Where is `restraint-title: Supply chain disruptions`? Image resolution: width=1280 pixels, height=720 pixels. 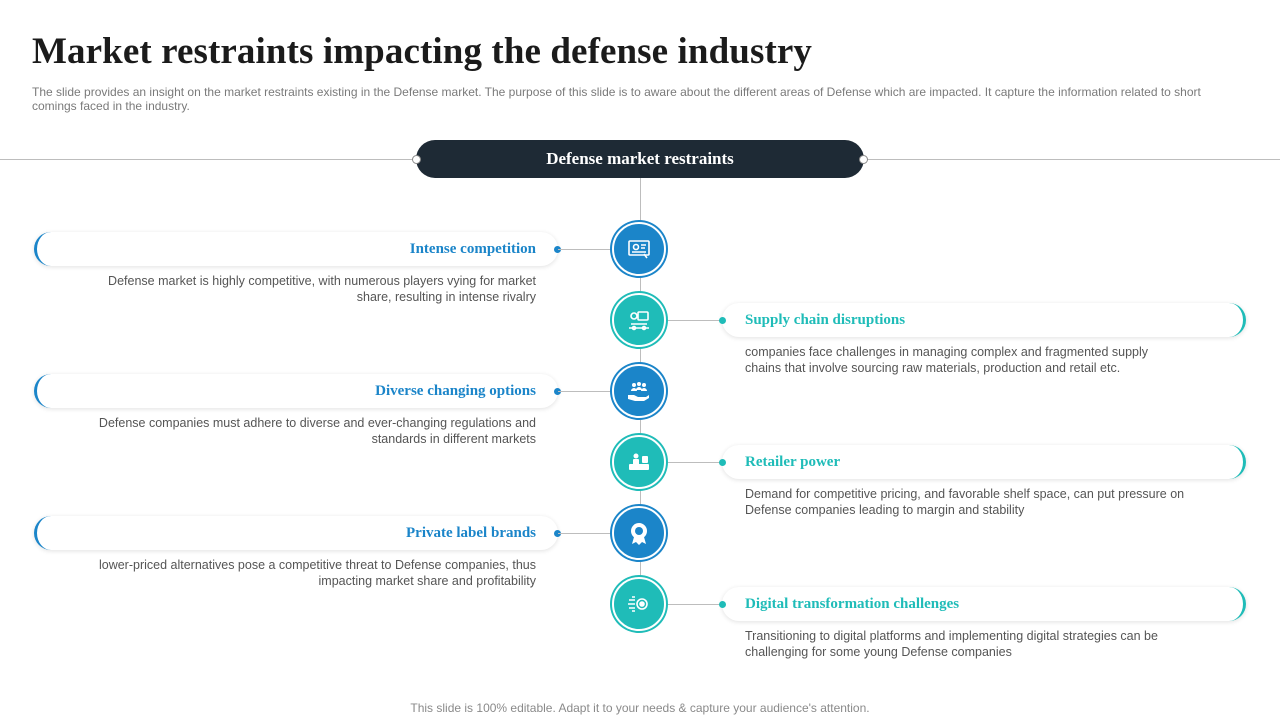
restraint-title: Supply chain disruptions is located at coordinates (825, 319).